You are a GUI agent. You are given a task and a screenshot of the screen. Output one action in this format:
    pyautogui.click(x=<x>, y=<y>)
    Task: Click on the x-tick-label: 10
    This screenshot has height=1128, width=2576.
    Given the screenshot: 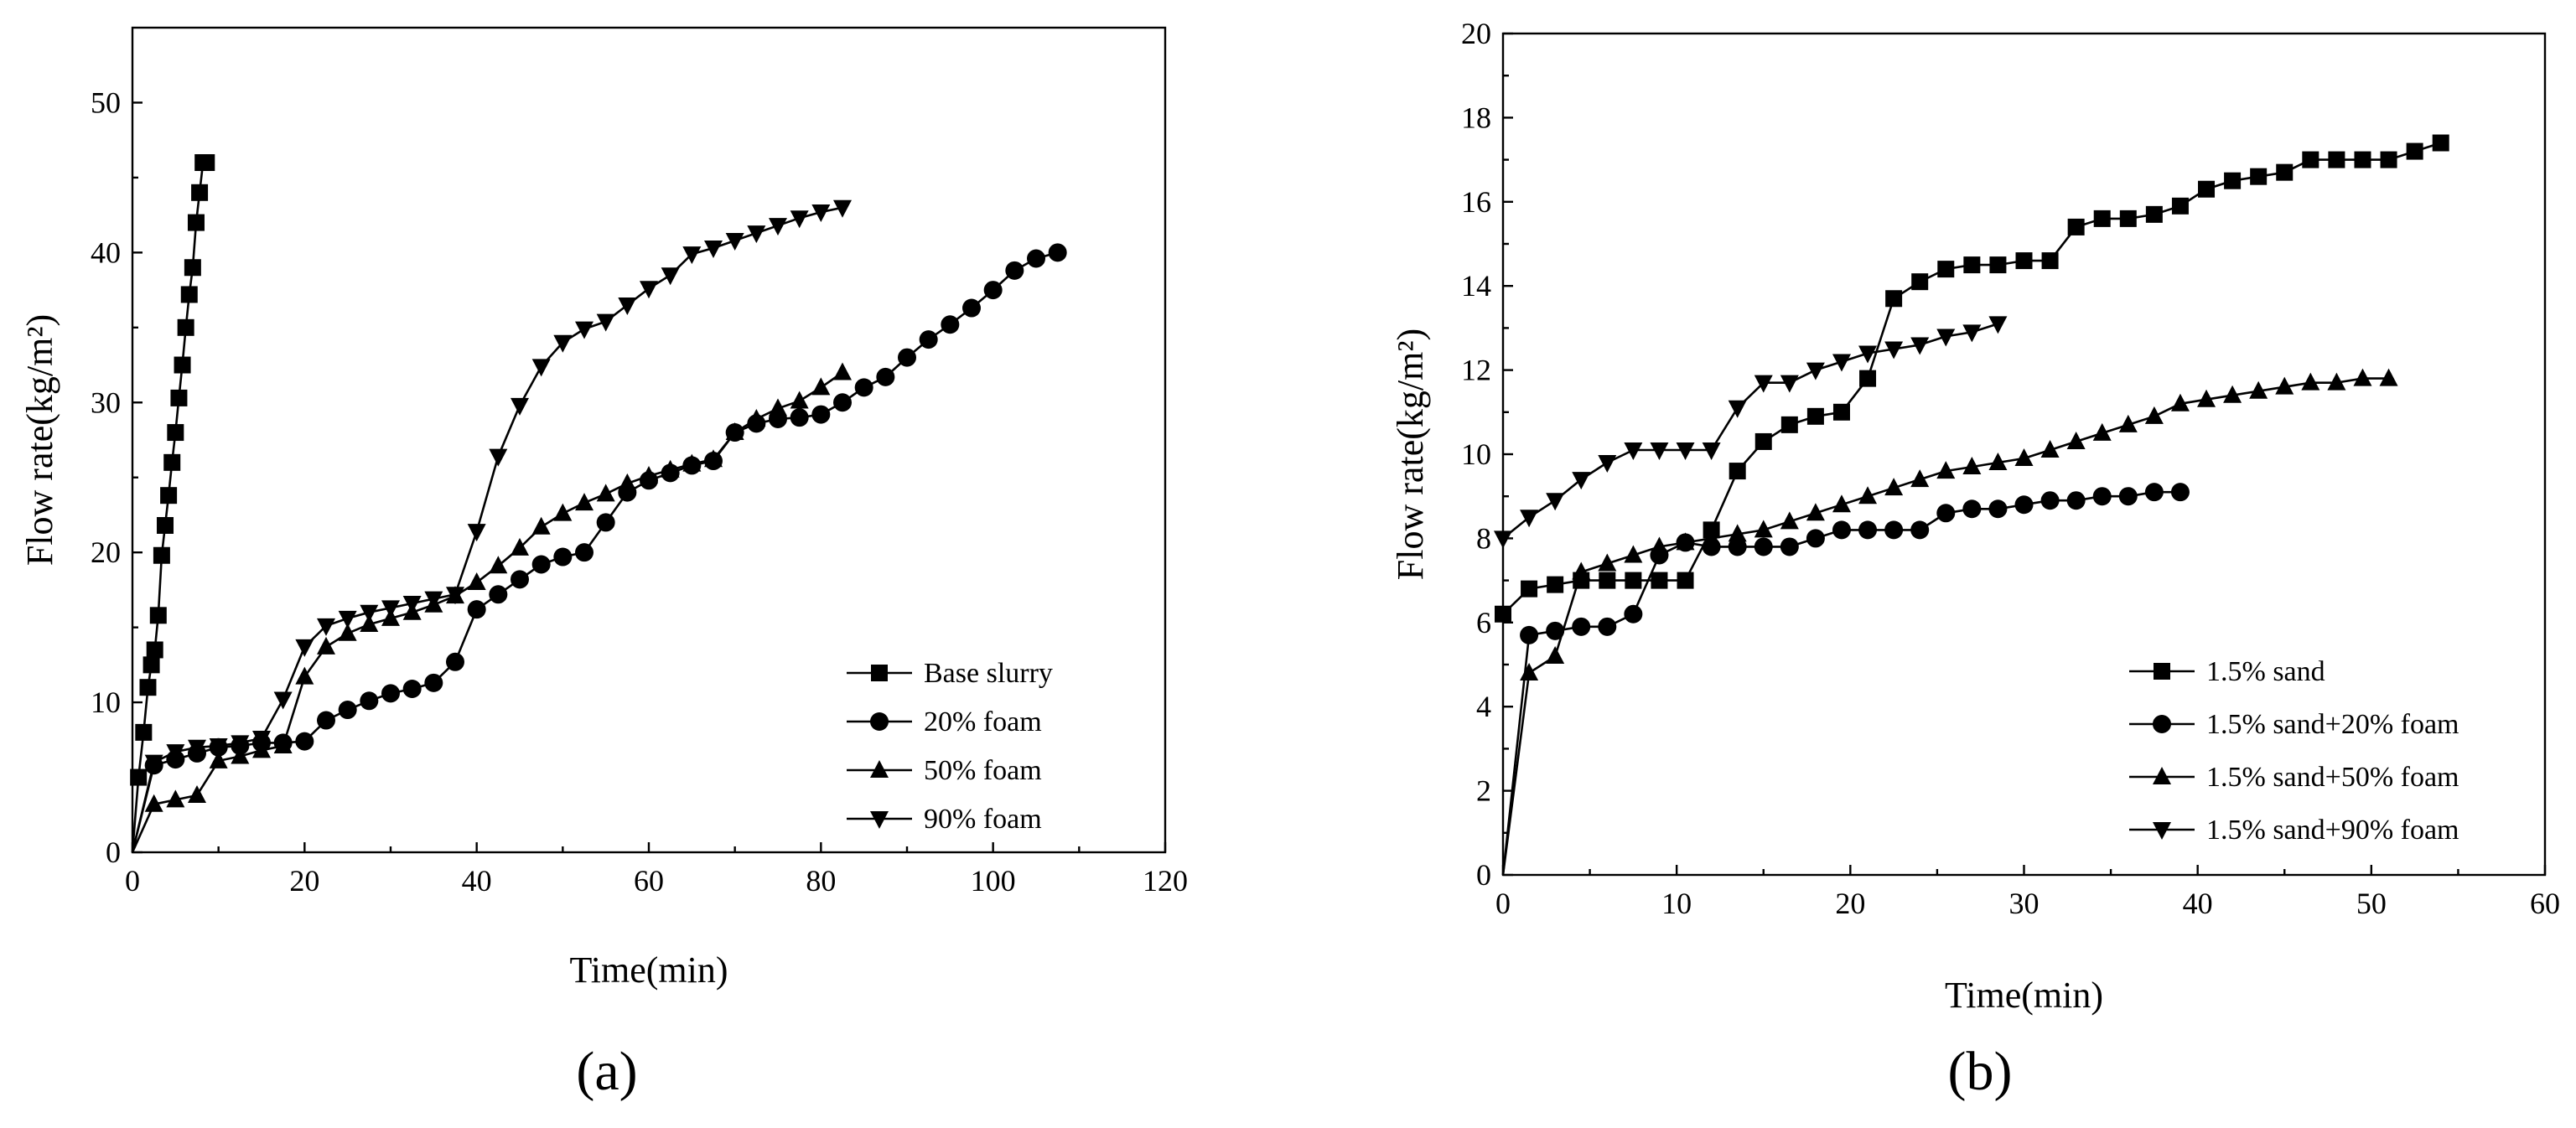 What is the action you would take?
    pyautogui.click(x=1676, y=903)
    